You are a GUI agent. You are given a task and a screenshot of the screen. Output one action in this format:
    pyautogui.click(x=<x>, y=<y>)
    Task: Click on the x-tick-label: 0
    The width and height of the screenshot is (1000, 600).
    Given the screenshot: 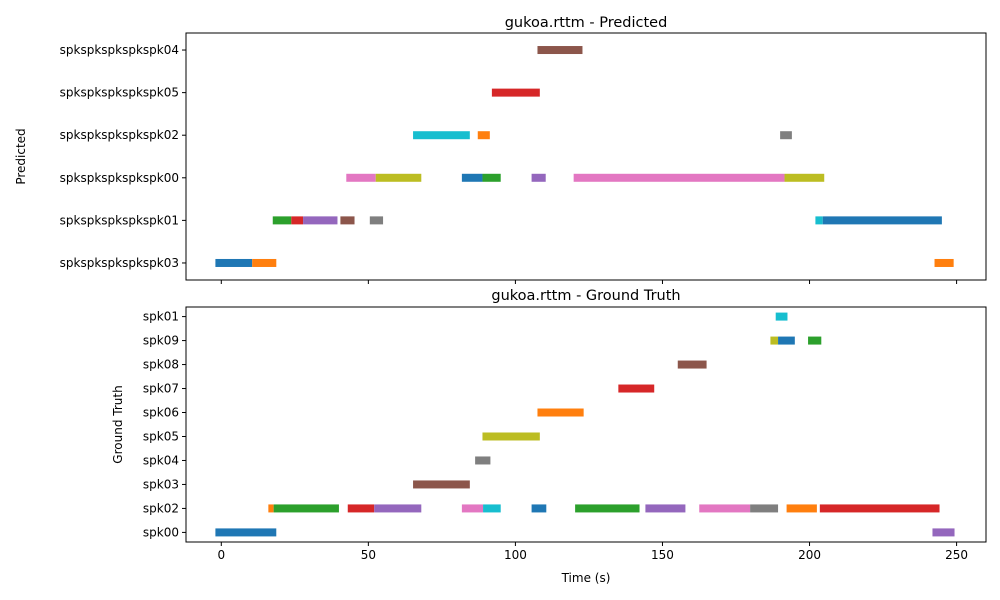 What is the action you would take?
    pyautogui.click(x=221, y=555)
    